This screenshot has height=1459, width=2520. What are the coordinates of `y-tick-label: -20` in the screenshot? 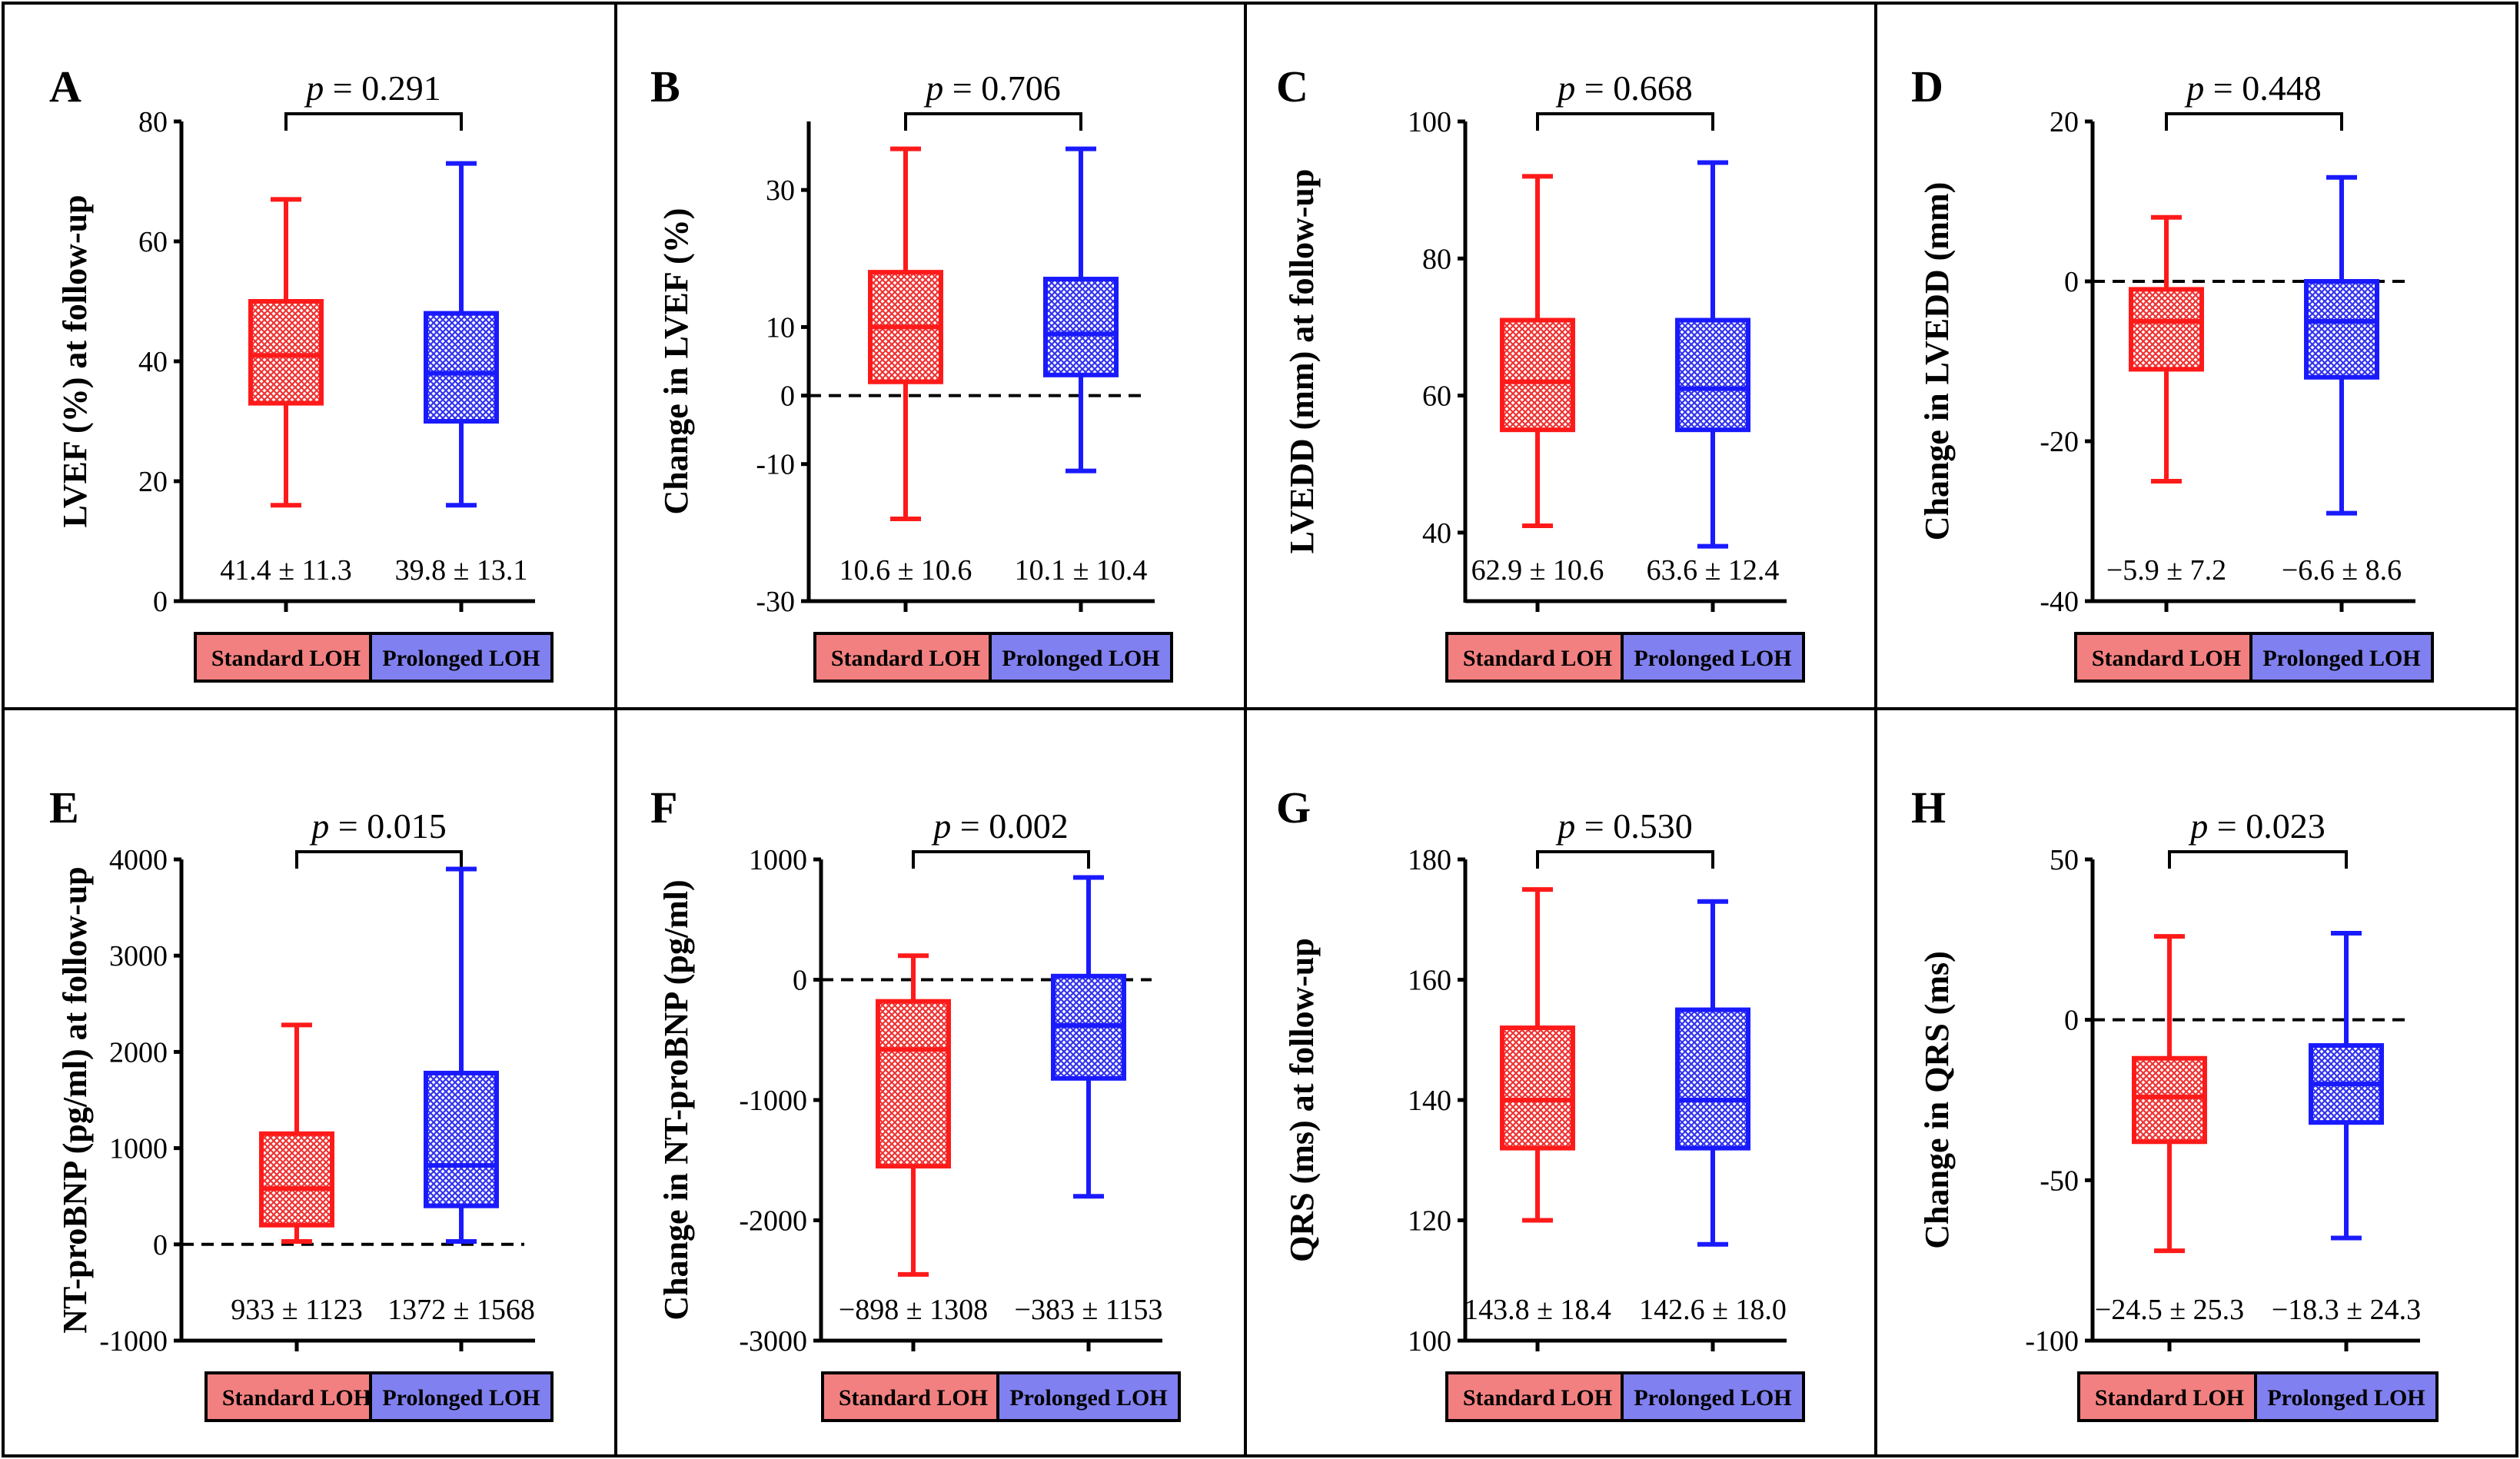 It's located at (2060, 442).